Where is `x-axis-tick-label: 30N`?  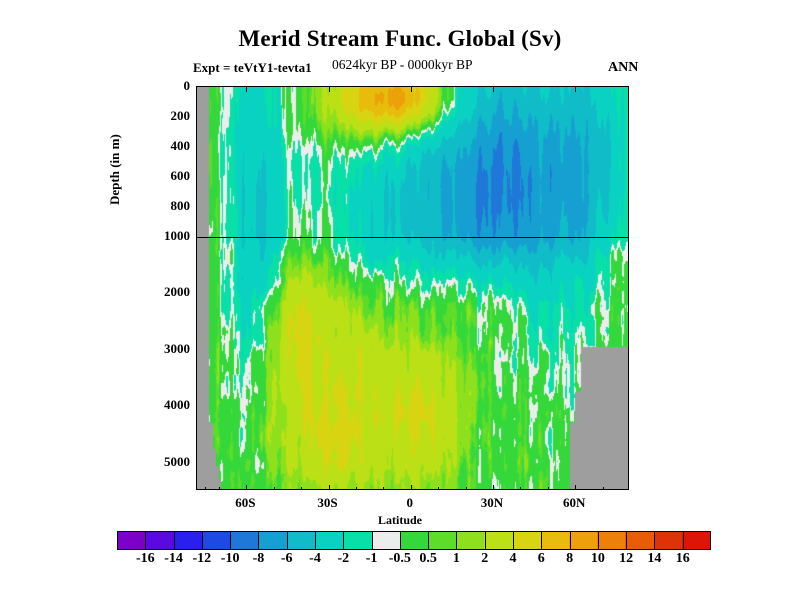 x-axis-tick-label: 30N is located at coordinates (492, 502).